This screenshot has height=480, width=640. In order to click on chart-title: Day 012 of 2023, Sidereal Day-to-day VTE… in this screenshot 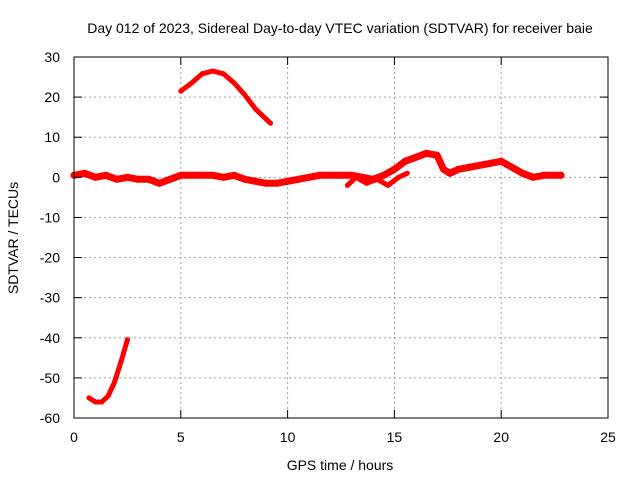, I will do `click(340, 28)`.